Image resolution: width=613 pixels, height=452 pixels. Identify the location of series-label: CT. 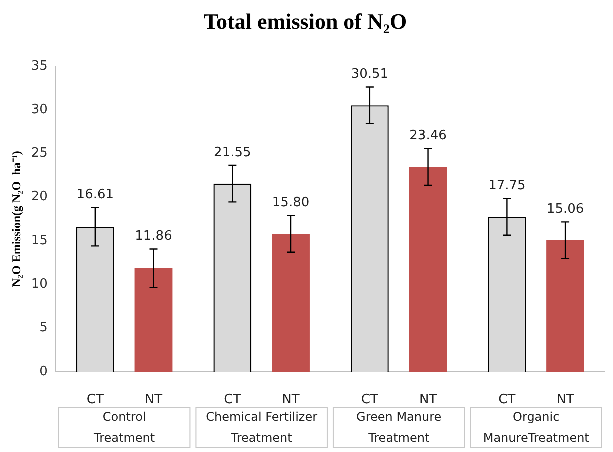
(95, 400).